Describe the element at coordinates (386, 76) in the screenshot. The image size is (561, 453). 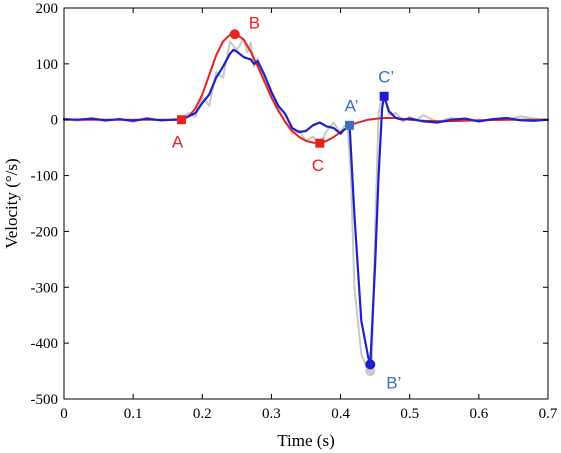
I see `marker-label: C’` at that location.